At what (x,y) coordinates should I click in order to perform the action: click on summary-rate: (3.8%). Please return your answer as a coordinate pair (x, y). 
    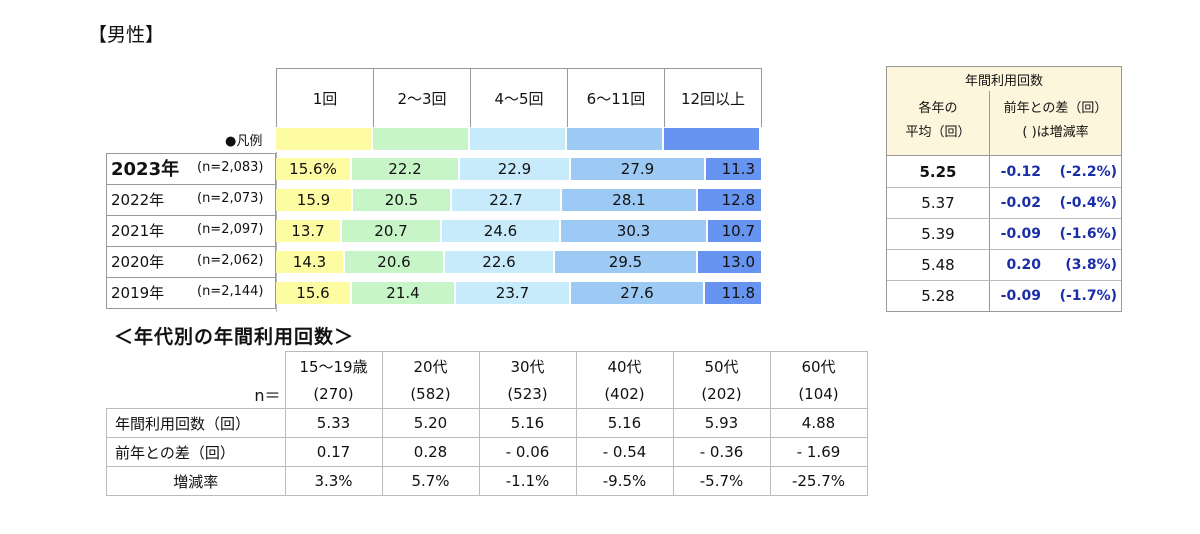
    Looking at the image, I should click on (1091, 264).